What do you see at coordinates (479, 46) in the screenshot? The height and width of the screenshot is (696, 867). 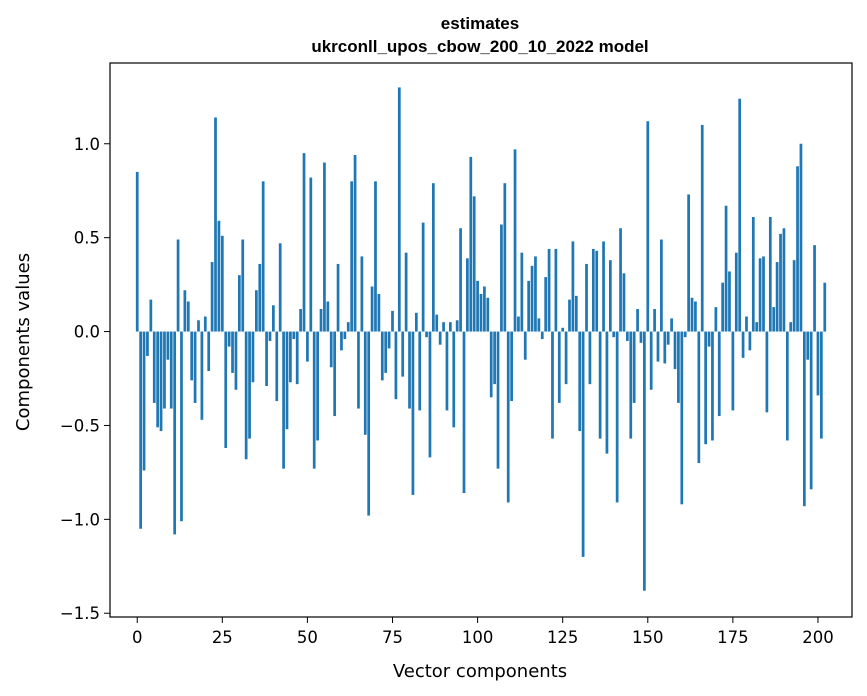 I see `chart-subtitle: ukrconll_upos_cbow_200_10_2022 model` at bounding box center [479, 46].